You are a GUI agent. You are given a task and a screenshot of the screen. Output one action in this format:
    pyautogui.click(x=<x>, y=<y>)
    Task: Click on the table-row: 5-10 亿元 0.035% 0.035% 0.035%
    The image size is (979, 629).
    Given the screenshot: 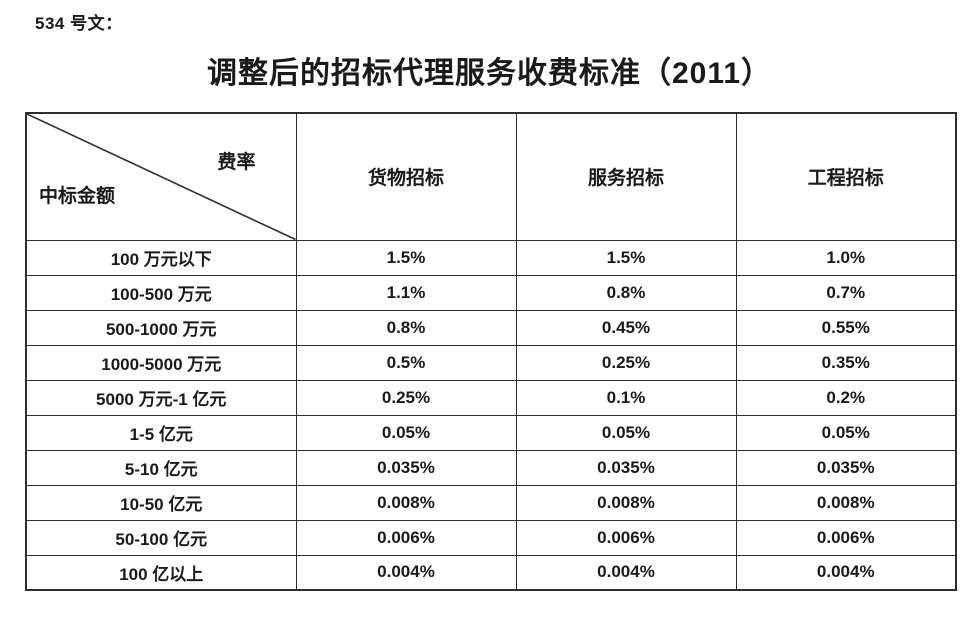 What is the action you would take?
    pyautogui.click(x=491, y=467)
    